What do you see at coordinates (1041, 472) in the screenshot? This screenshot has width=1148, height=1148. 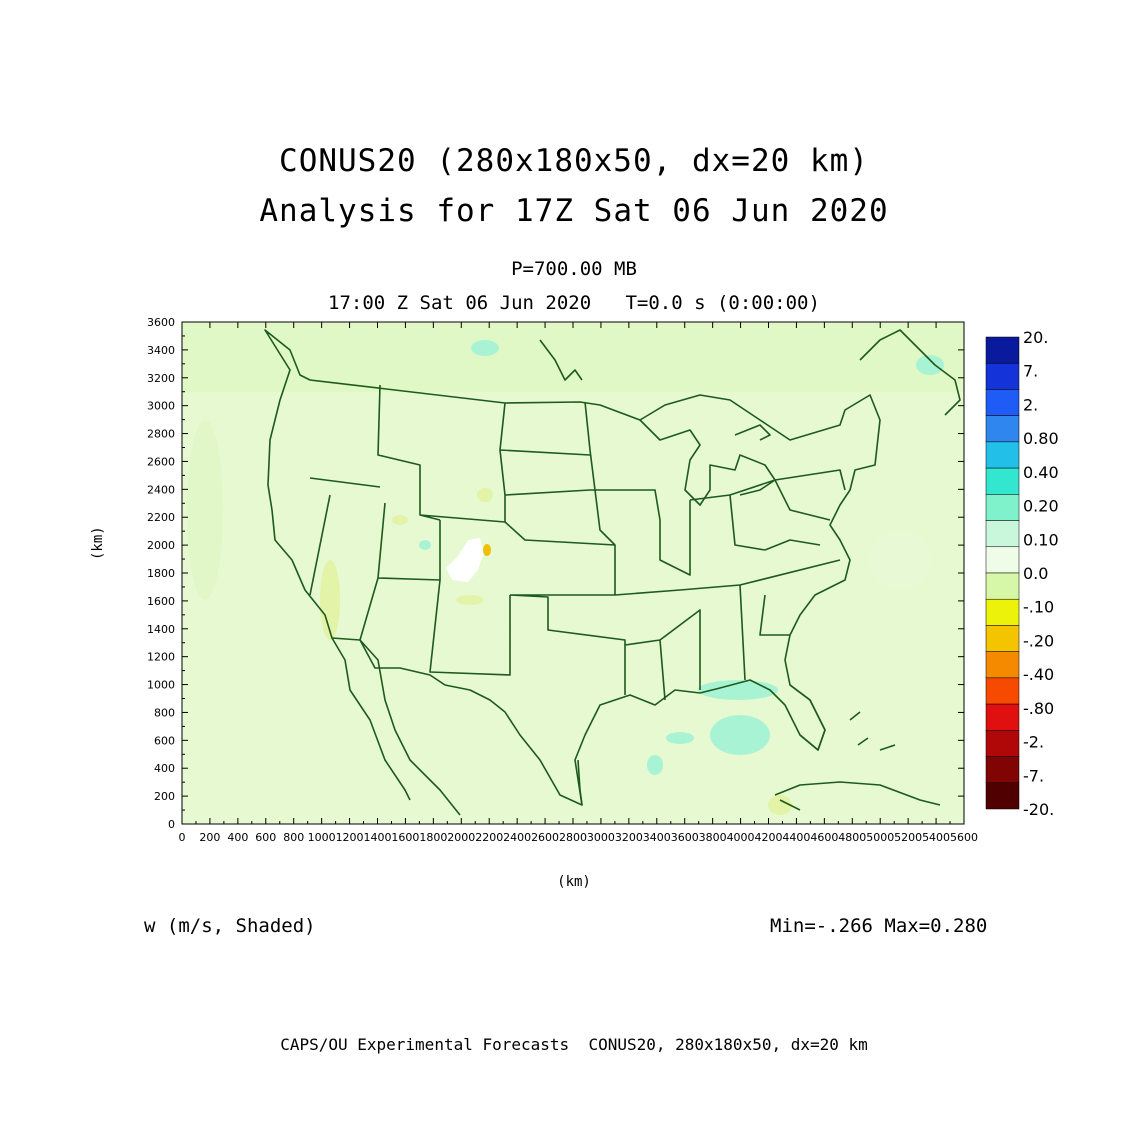 I see `colorbar-label: 0.40` at bounding box center [1041, 472].